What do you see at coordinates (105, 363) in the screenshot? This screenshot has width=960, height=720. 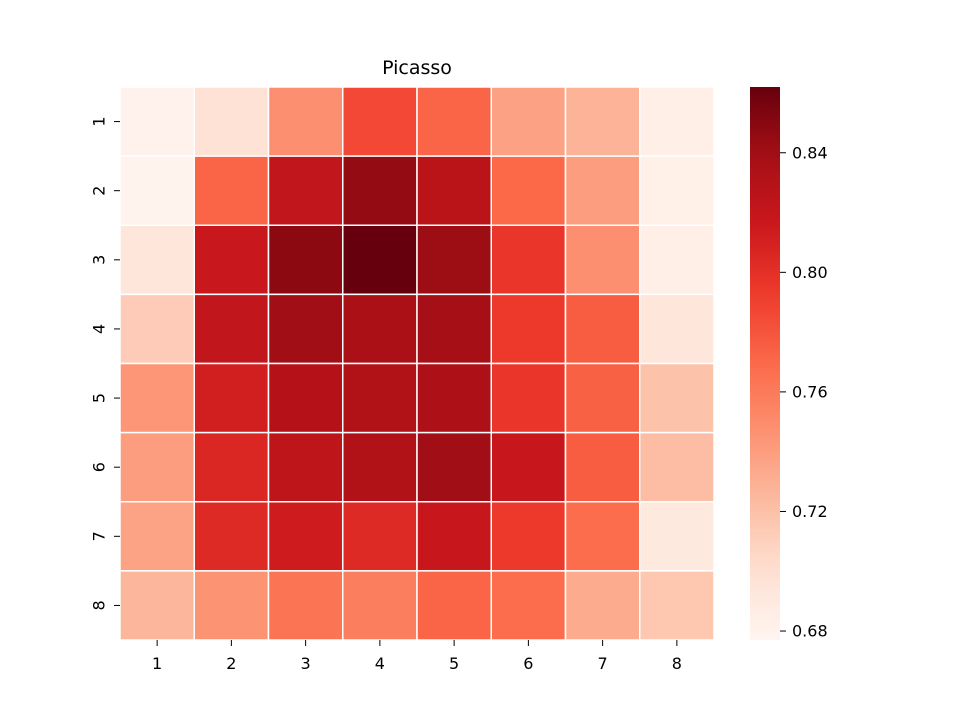 I see `y-axis-ticks: 1 2 3 4 5 6 7 8` at bounding box center [105, 363].